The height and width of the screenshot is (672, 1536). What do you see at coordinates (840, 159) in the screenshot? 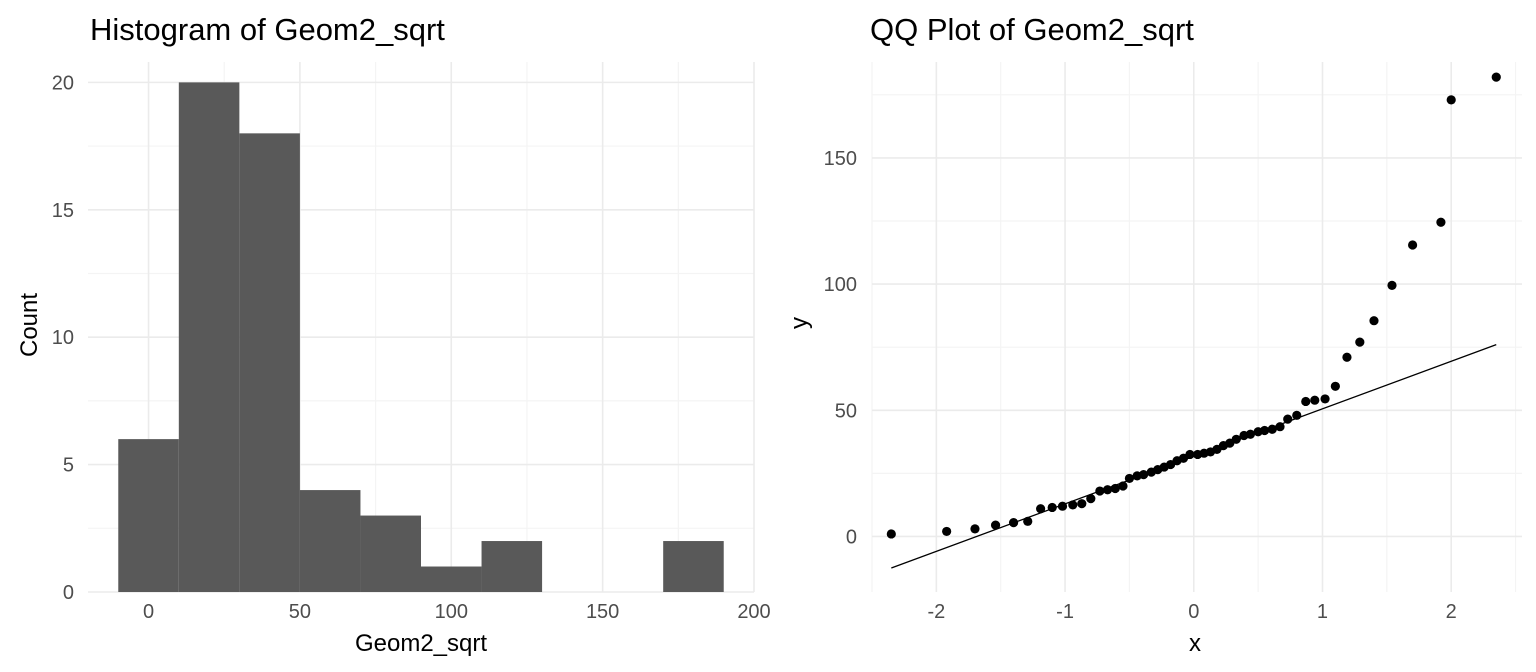
I see `qq-y-tick-label: 150` at bounding box center [840, 159].